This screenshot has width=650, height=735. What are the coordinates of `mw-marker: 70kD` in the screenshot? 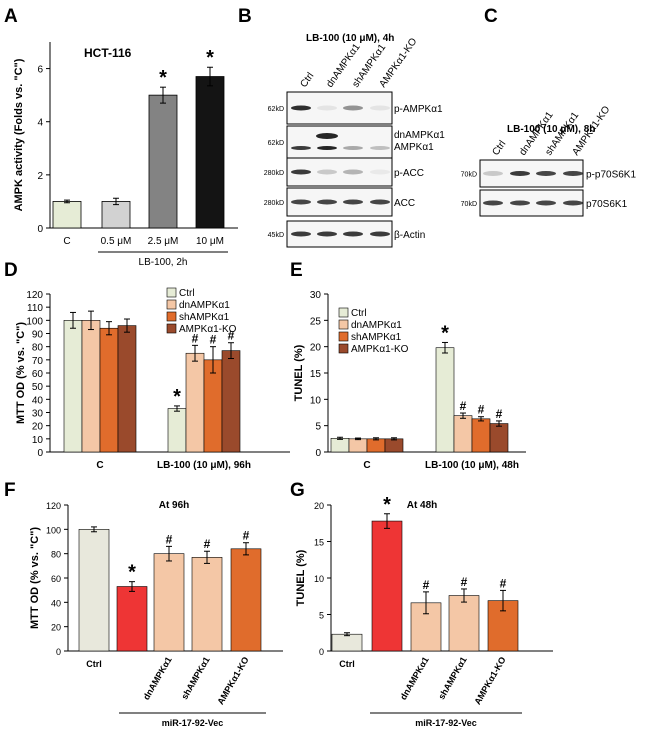 It's located at (469, 204).